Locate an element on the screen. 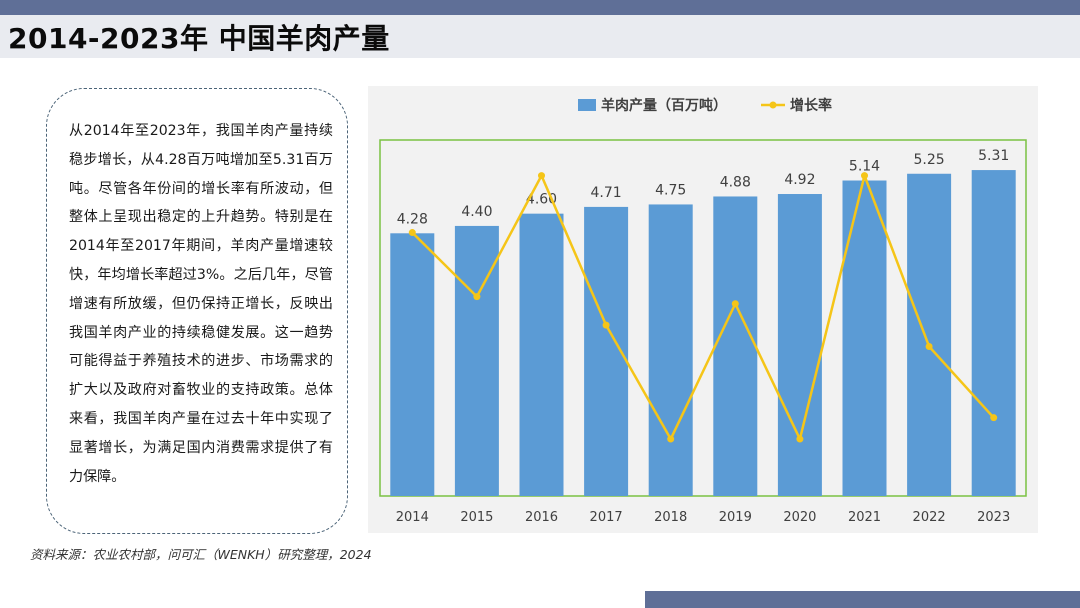 Image resolution: width=1080 pixels, height=608 pixels. page-title: 2014-2023年 中国羊肉产量 is located at coordinates (199, 38).